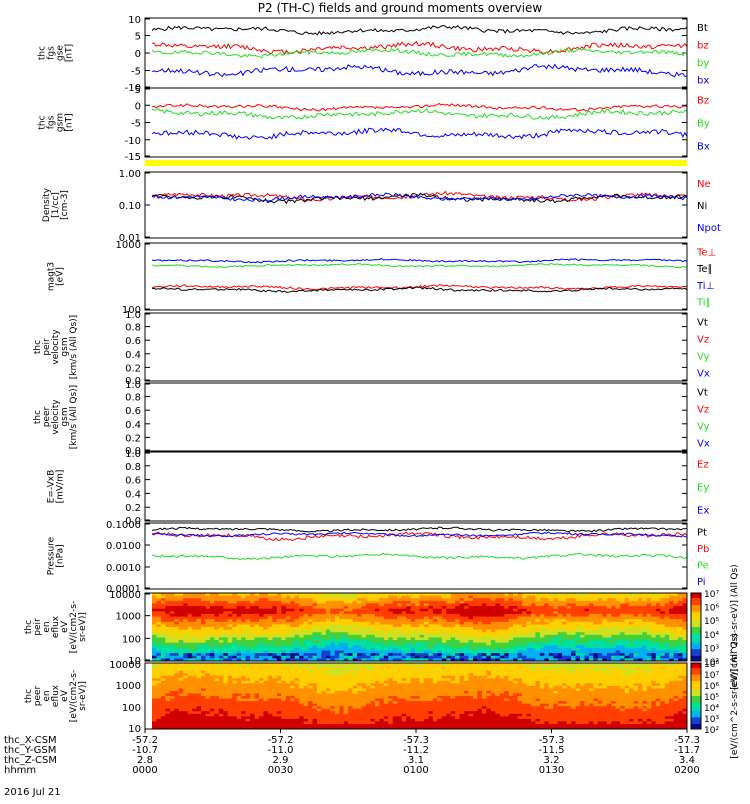 The image size is (750, 804). I want to click on ylabel-pressure: [nPa], so click(61, 555).